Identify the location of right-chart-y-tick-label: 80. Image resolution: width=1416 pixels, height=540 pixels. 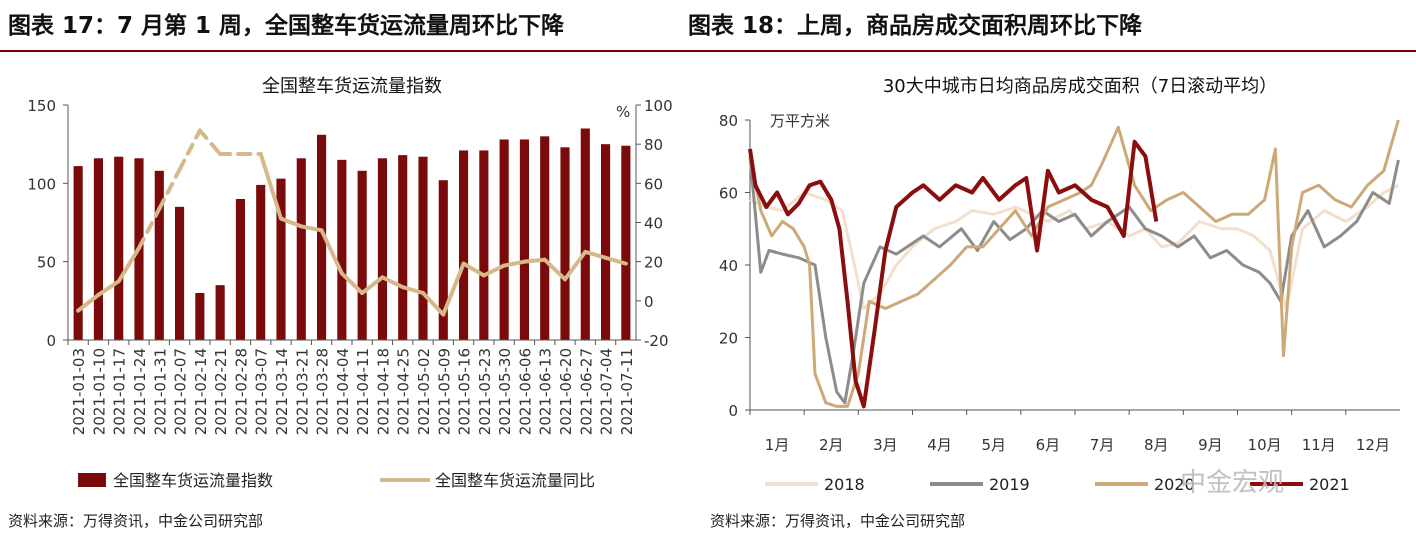
(728, 121).